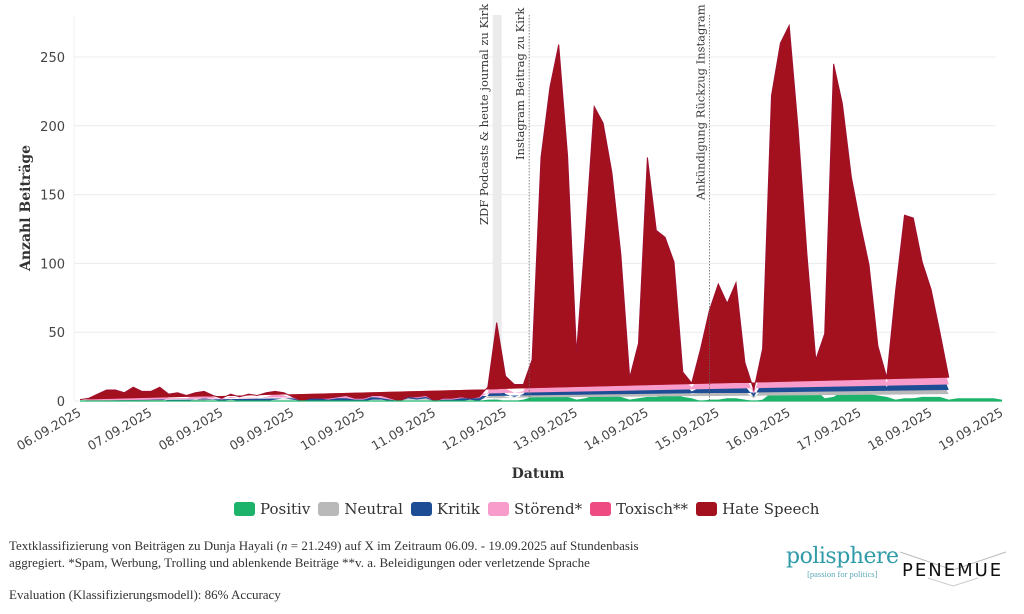 Image resolution: width=1024 pixels, height=614 pixels. Describe the element at coordinates (61, 402) in the screenshot. I see `y-tick-label: 0` at that location.